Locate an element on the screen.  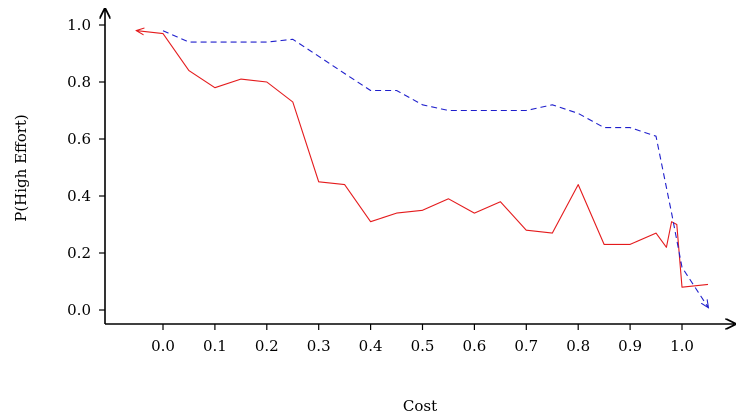
x-tick-label: 0.8 is located at coordinates (578, 346).